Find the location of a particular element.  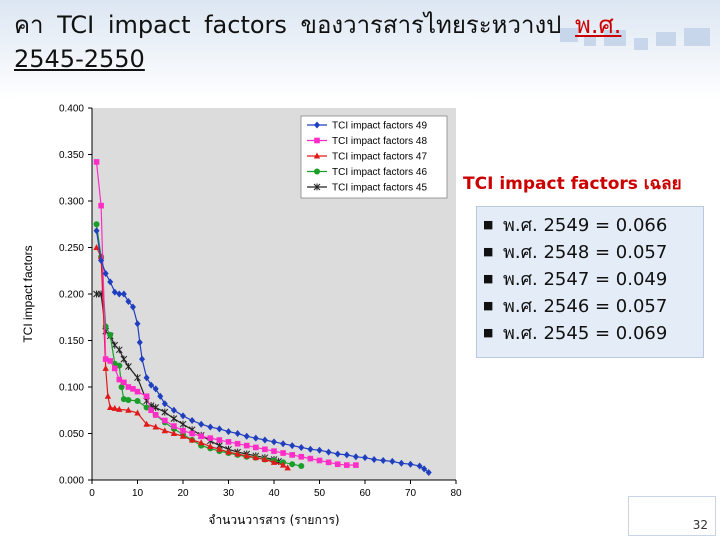

title-years: 2545-2550 is located at coordinates (79, 59).